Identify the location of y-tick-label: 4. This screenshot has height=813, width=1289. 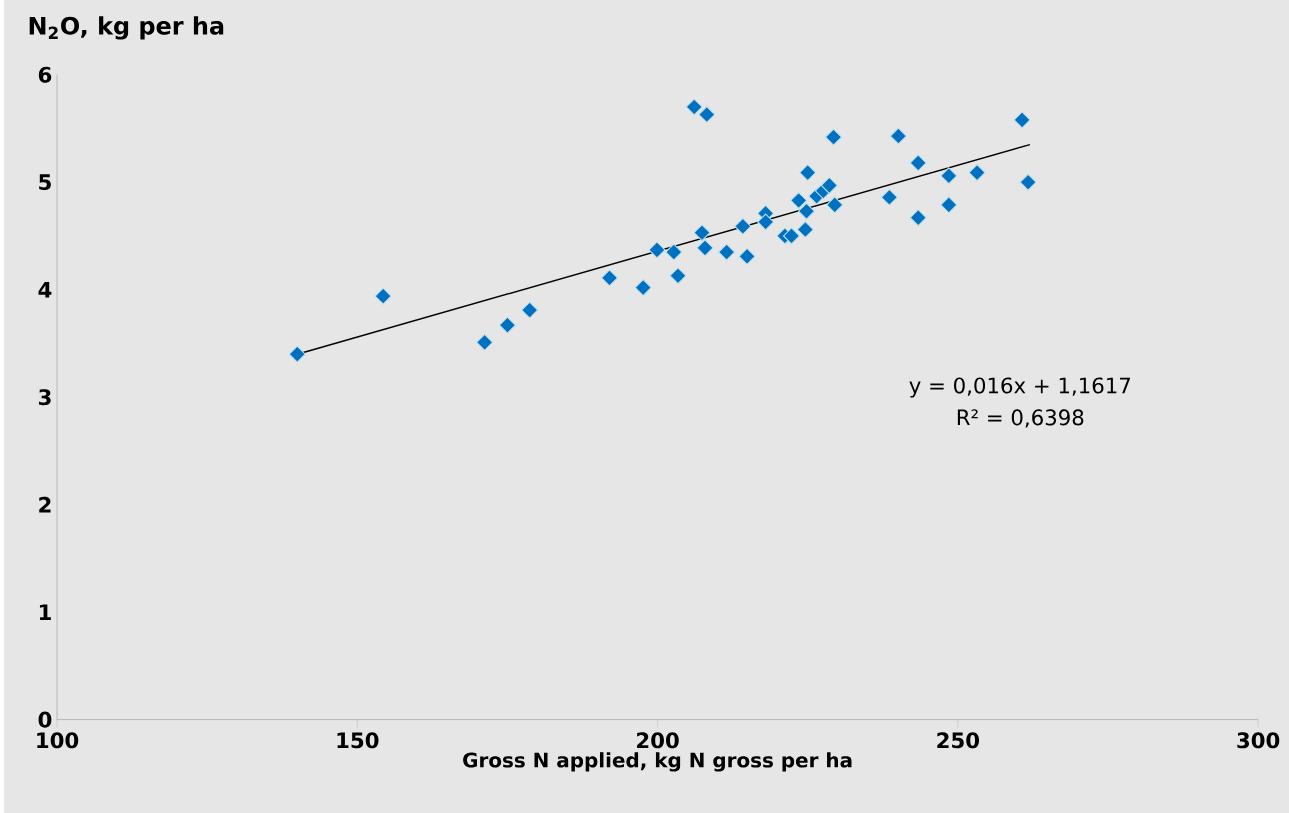
(45, 289).